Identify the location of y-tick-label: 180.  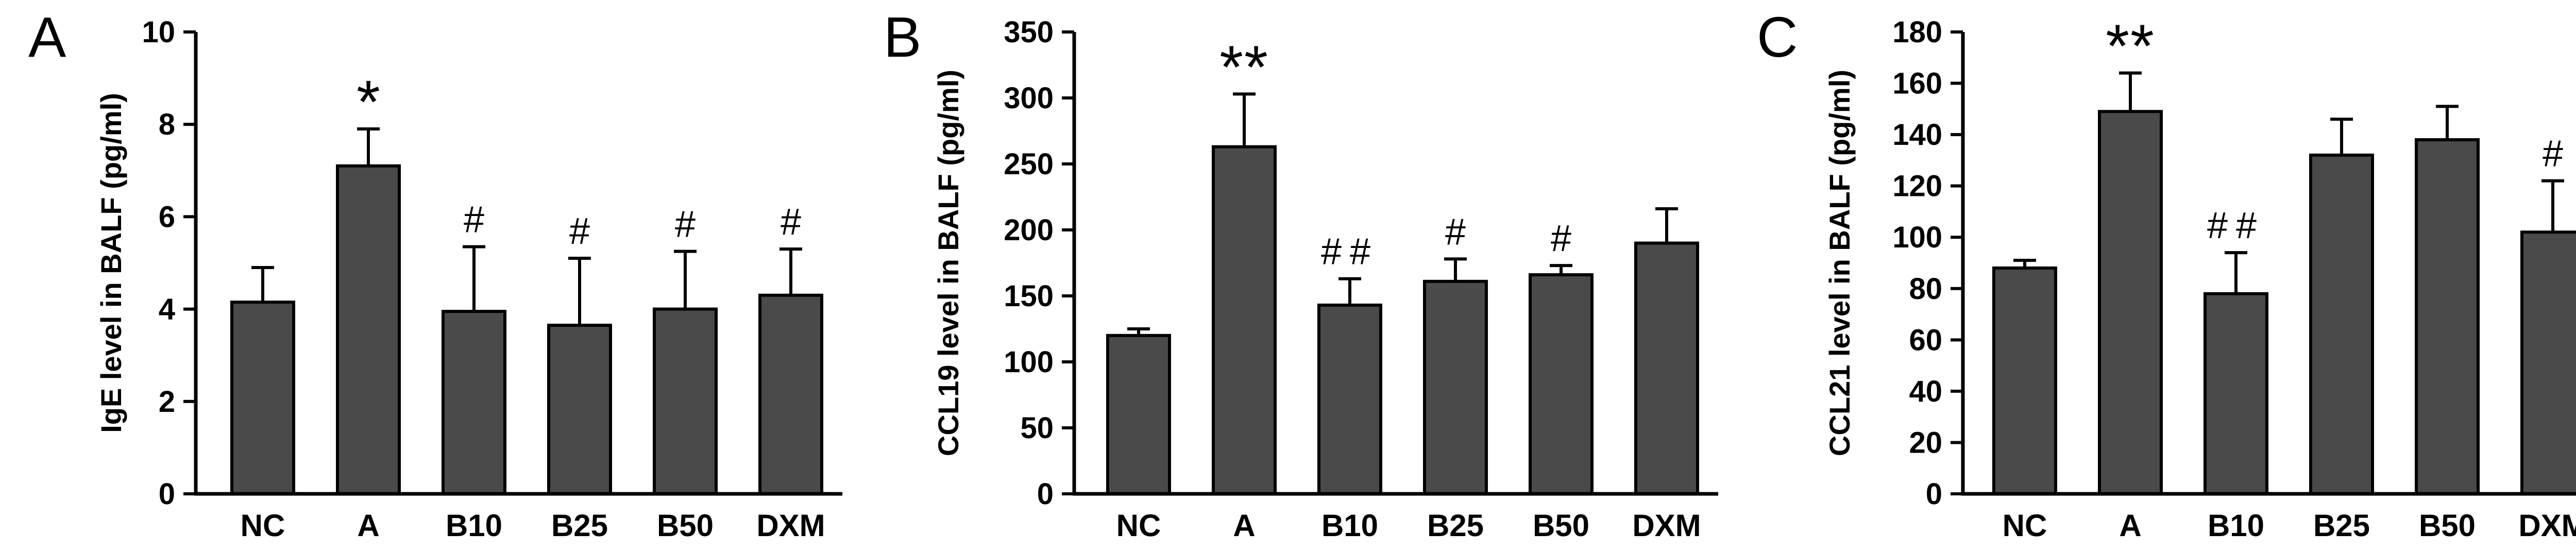
(1917, 32).